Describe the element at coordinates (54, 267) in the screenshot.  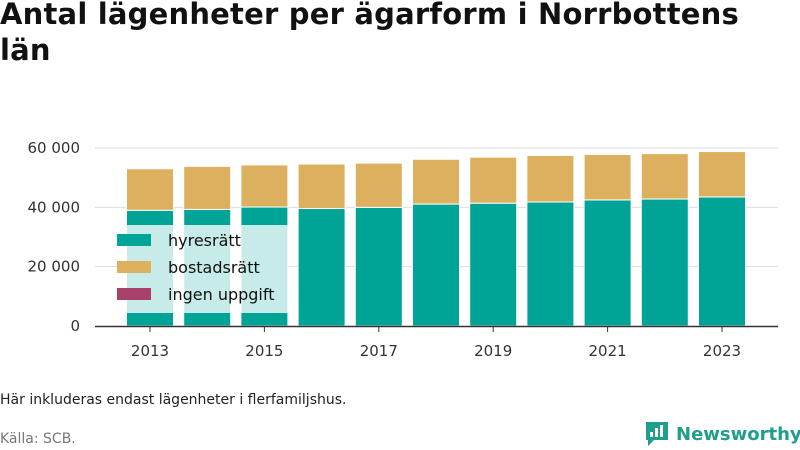
I see `y-tick-label: 20 000` at that location.